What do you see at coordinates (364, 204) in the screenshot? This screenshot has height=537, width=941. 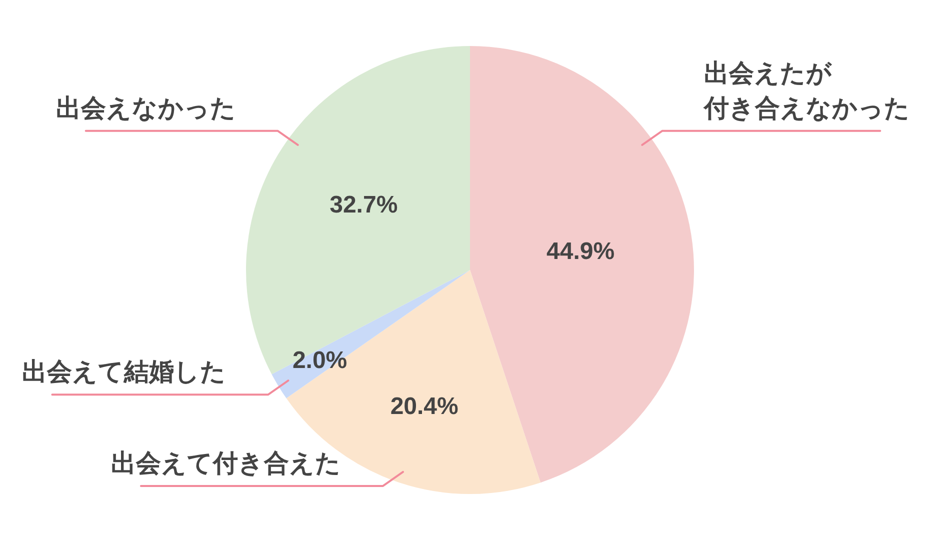 I see `data-label: 32.7%` at bounding box center [364, 204].